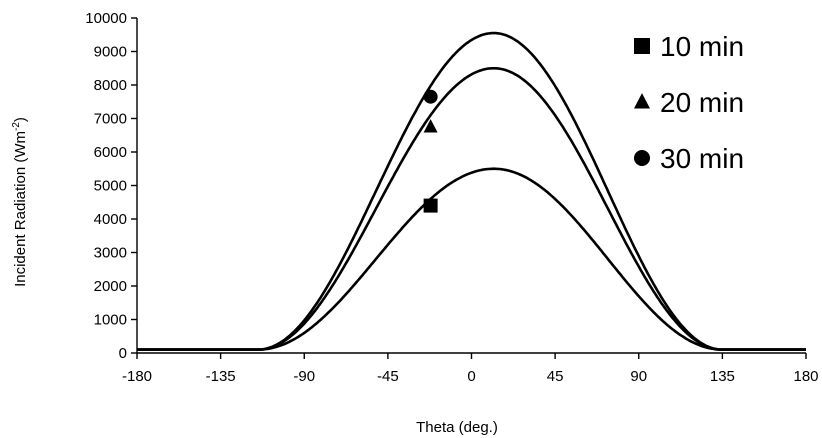 This screenshot has height=438, width=822. Describe the element at coordinates (638, 376) in the screenshot. I see `x-tick-label-7: 90` at that location.